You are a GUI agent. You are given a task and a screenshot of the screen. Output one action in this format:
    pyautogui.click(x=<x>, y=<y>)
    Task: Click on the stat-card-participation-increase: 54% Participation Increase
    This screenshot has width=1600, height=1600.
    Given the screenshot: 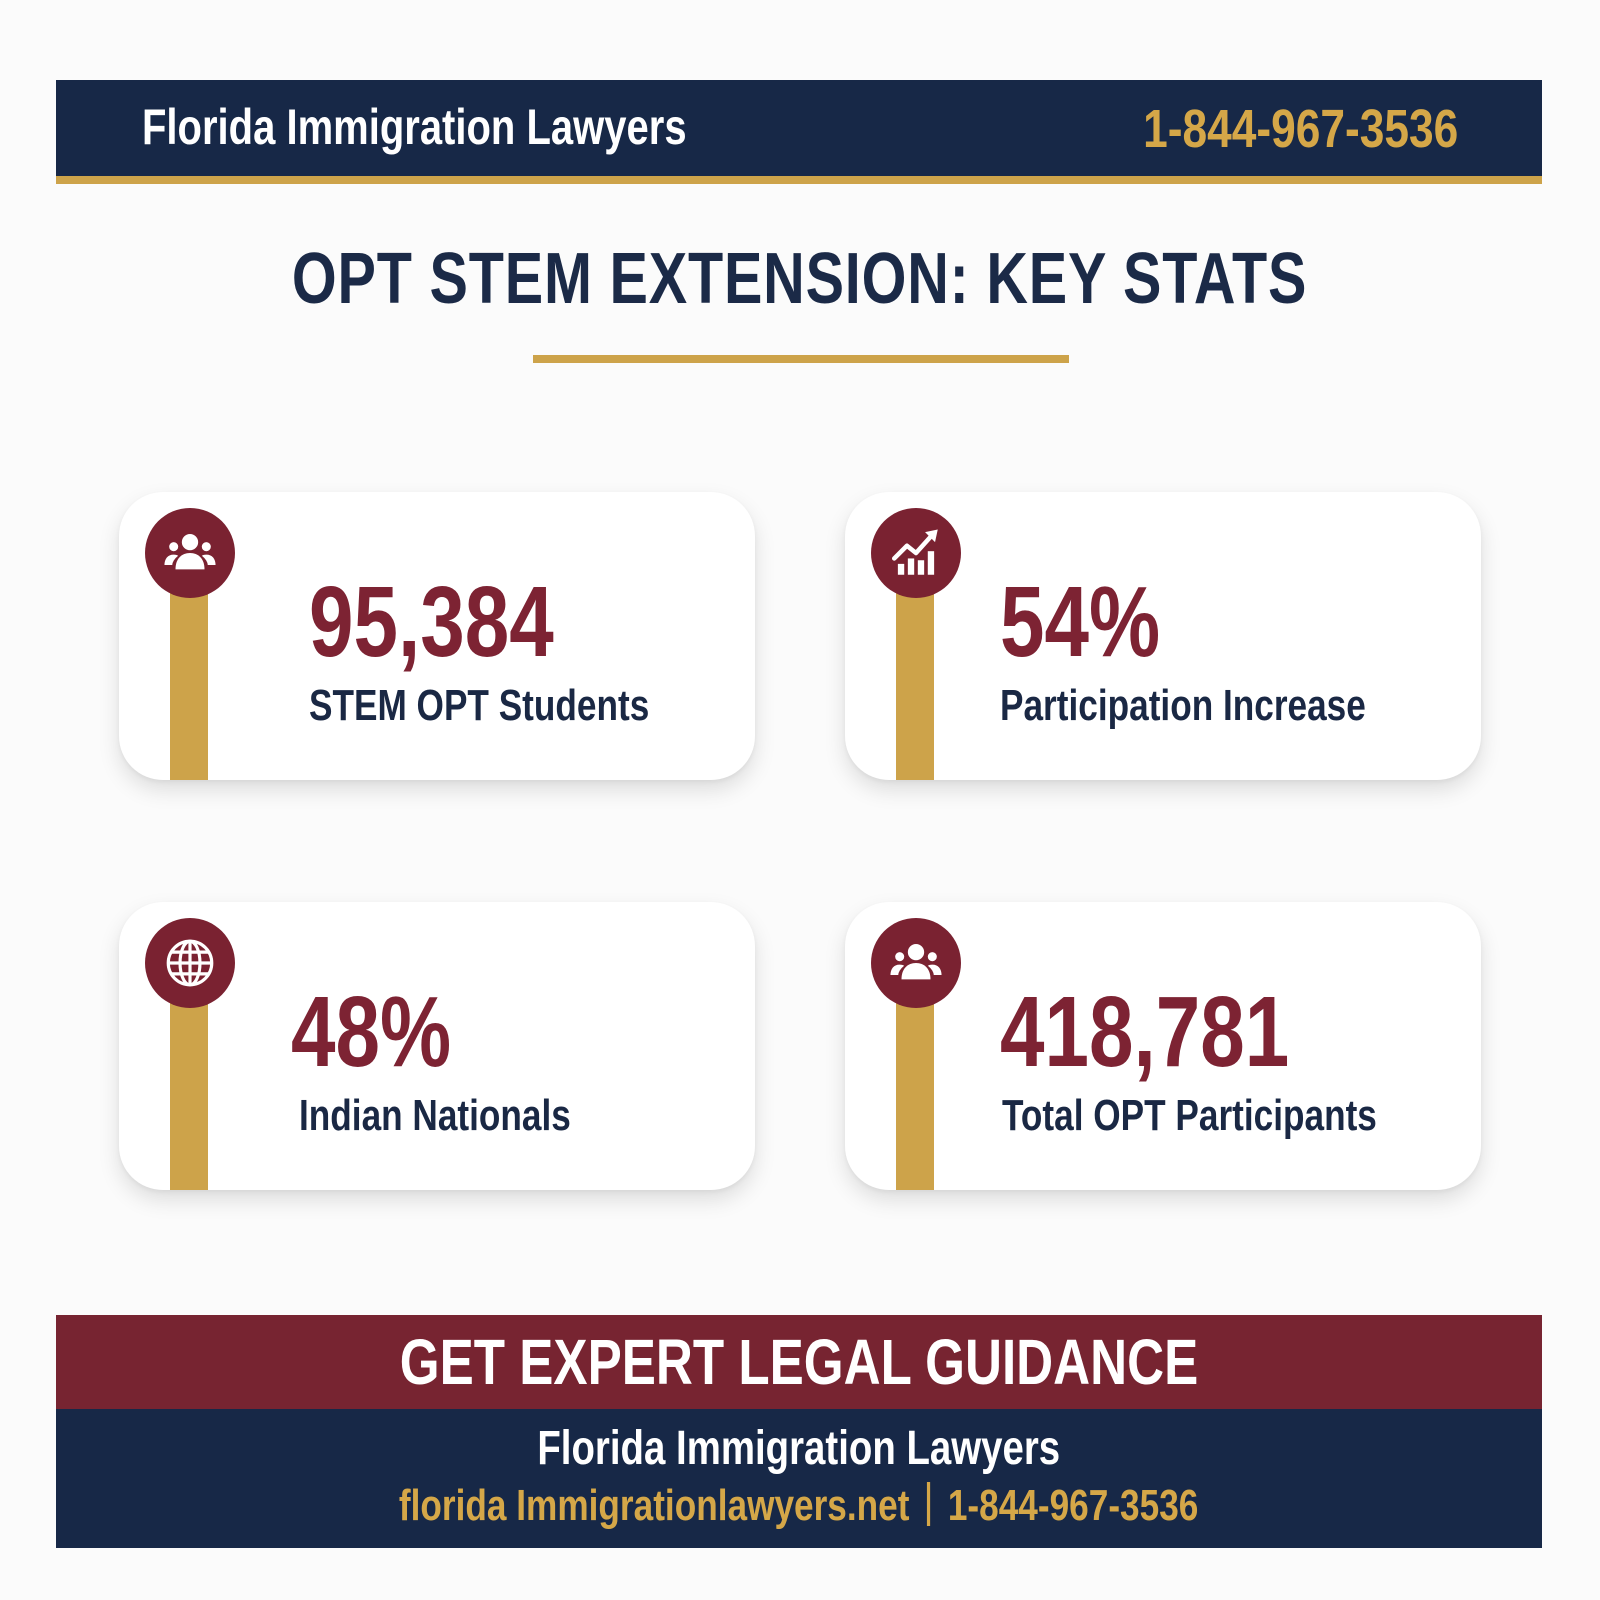 What is the action you would take?
    pyautogui.click(x=1163, y=636)
    